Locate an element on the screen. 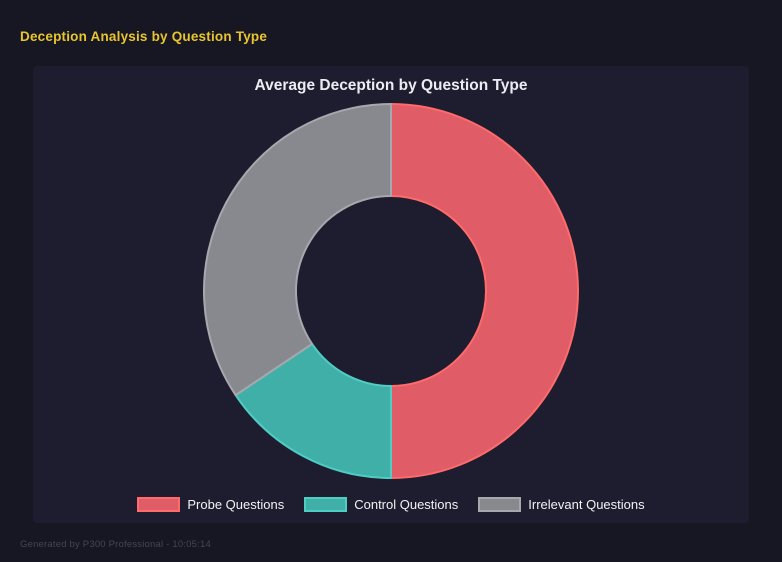  legend-label: Probe Questions is located at coordinates (236, 504).